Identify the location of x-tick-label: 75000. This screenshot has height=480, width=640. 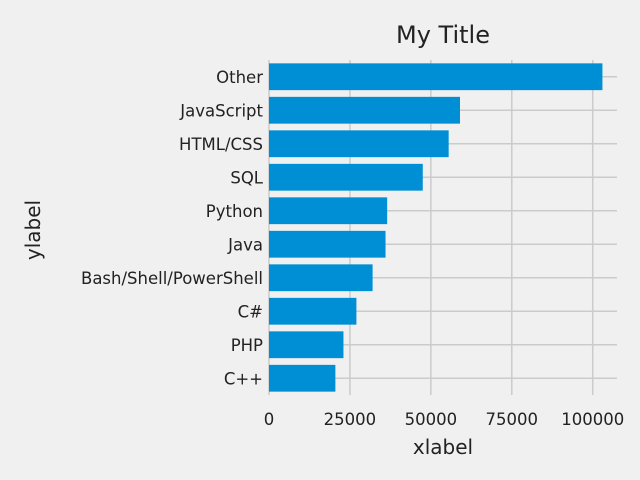
(512, 419).